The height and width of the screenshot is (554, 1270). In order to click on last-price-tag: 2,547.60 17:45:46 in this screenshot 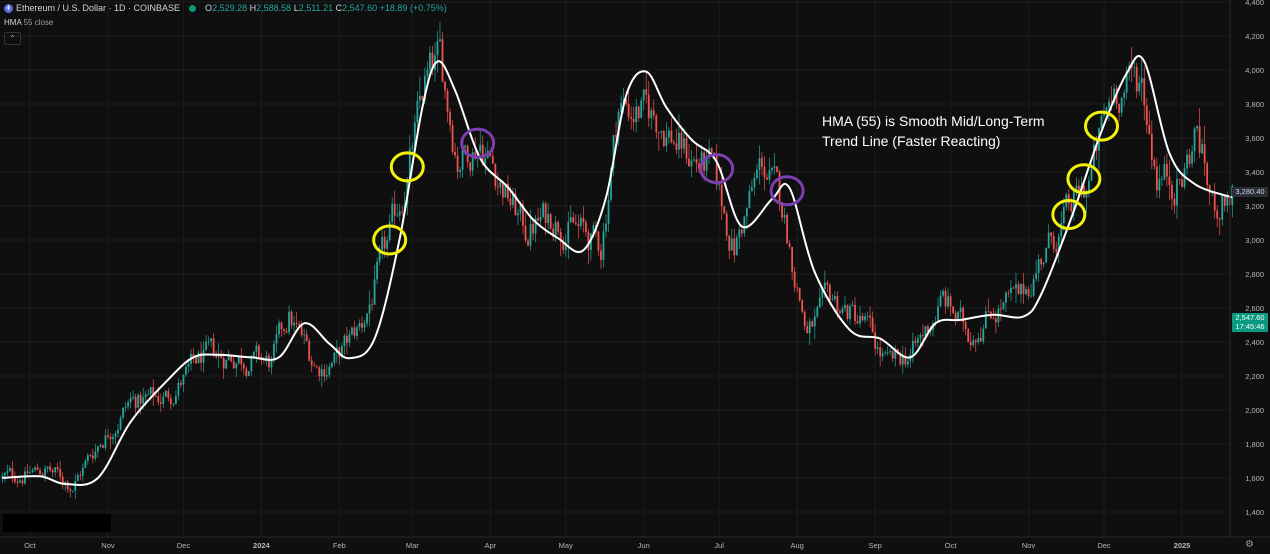, I will do `click(1250, 322)`.